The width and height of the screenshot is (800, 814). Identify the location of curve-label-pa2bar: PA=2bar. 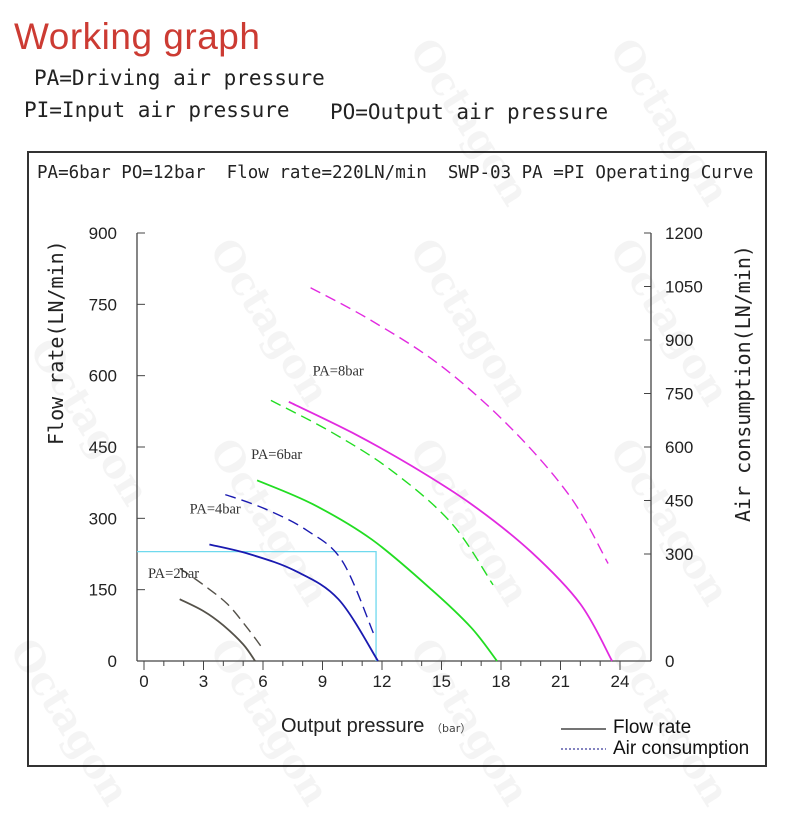
(173, 574).